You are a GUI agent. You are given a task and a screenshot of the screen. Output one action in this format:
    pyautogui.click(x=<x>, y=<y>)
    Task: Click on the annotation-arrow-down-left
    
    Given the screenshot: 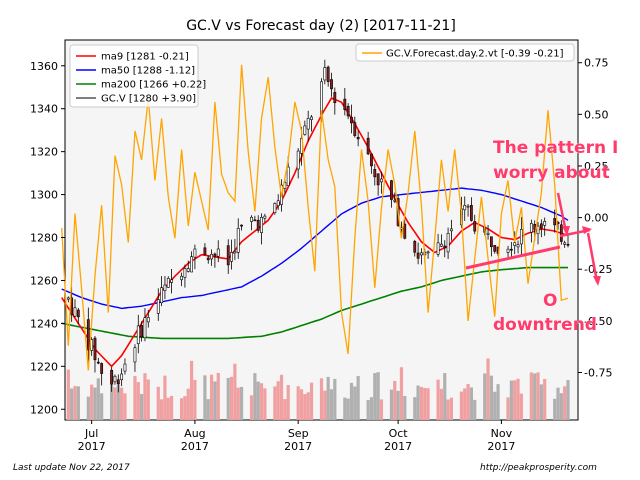 What is the action you would take?
    pyautogui.click(x=562, y=212)
    